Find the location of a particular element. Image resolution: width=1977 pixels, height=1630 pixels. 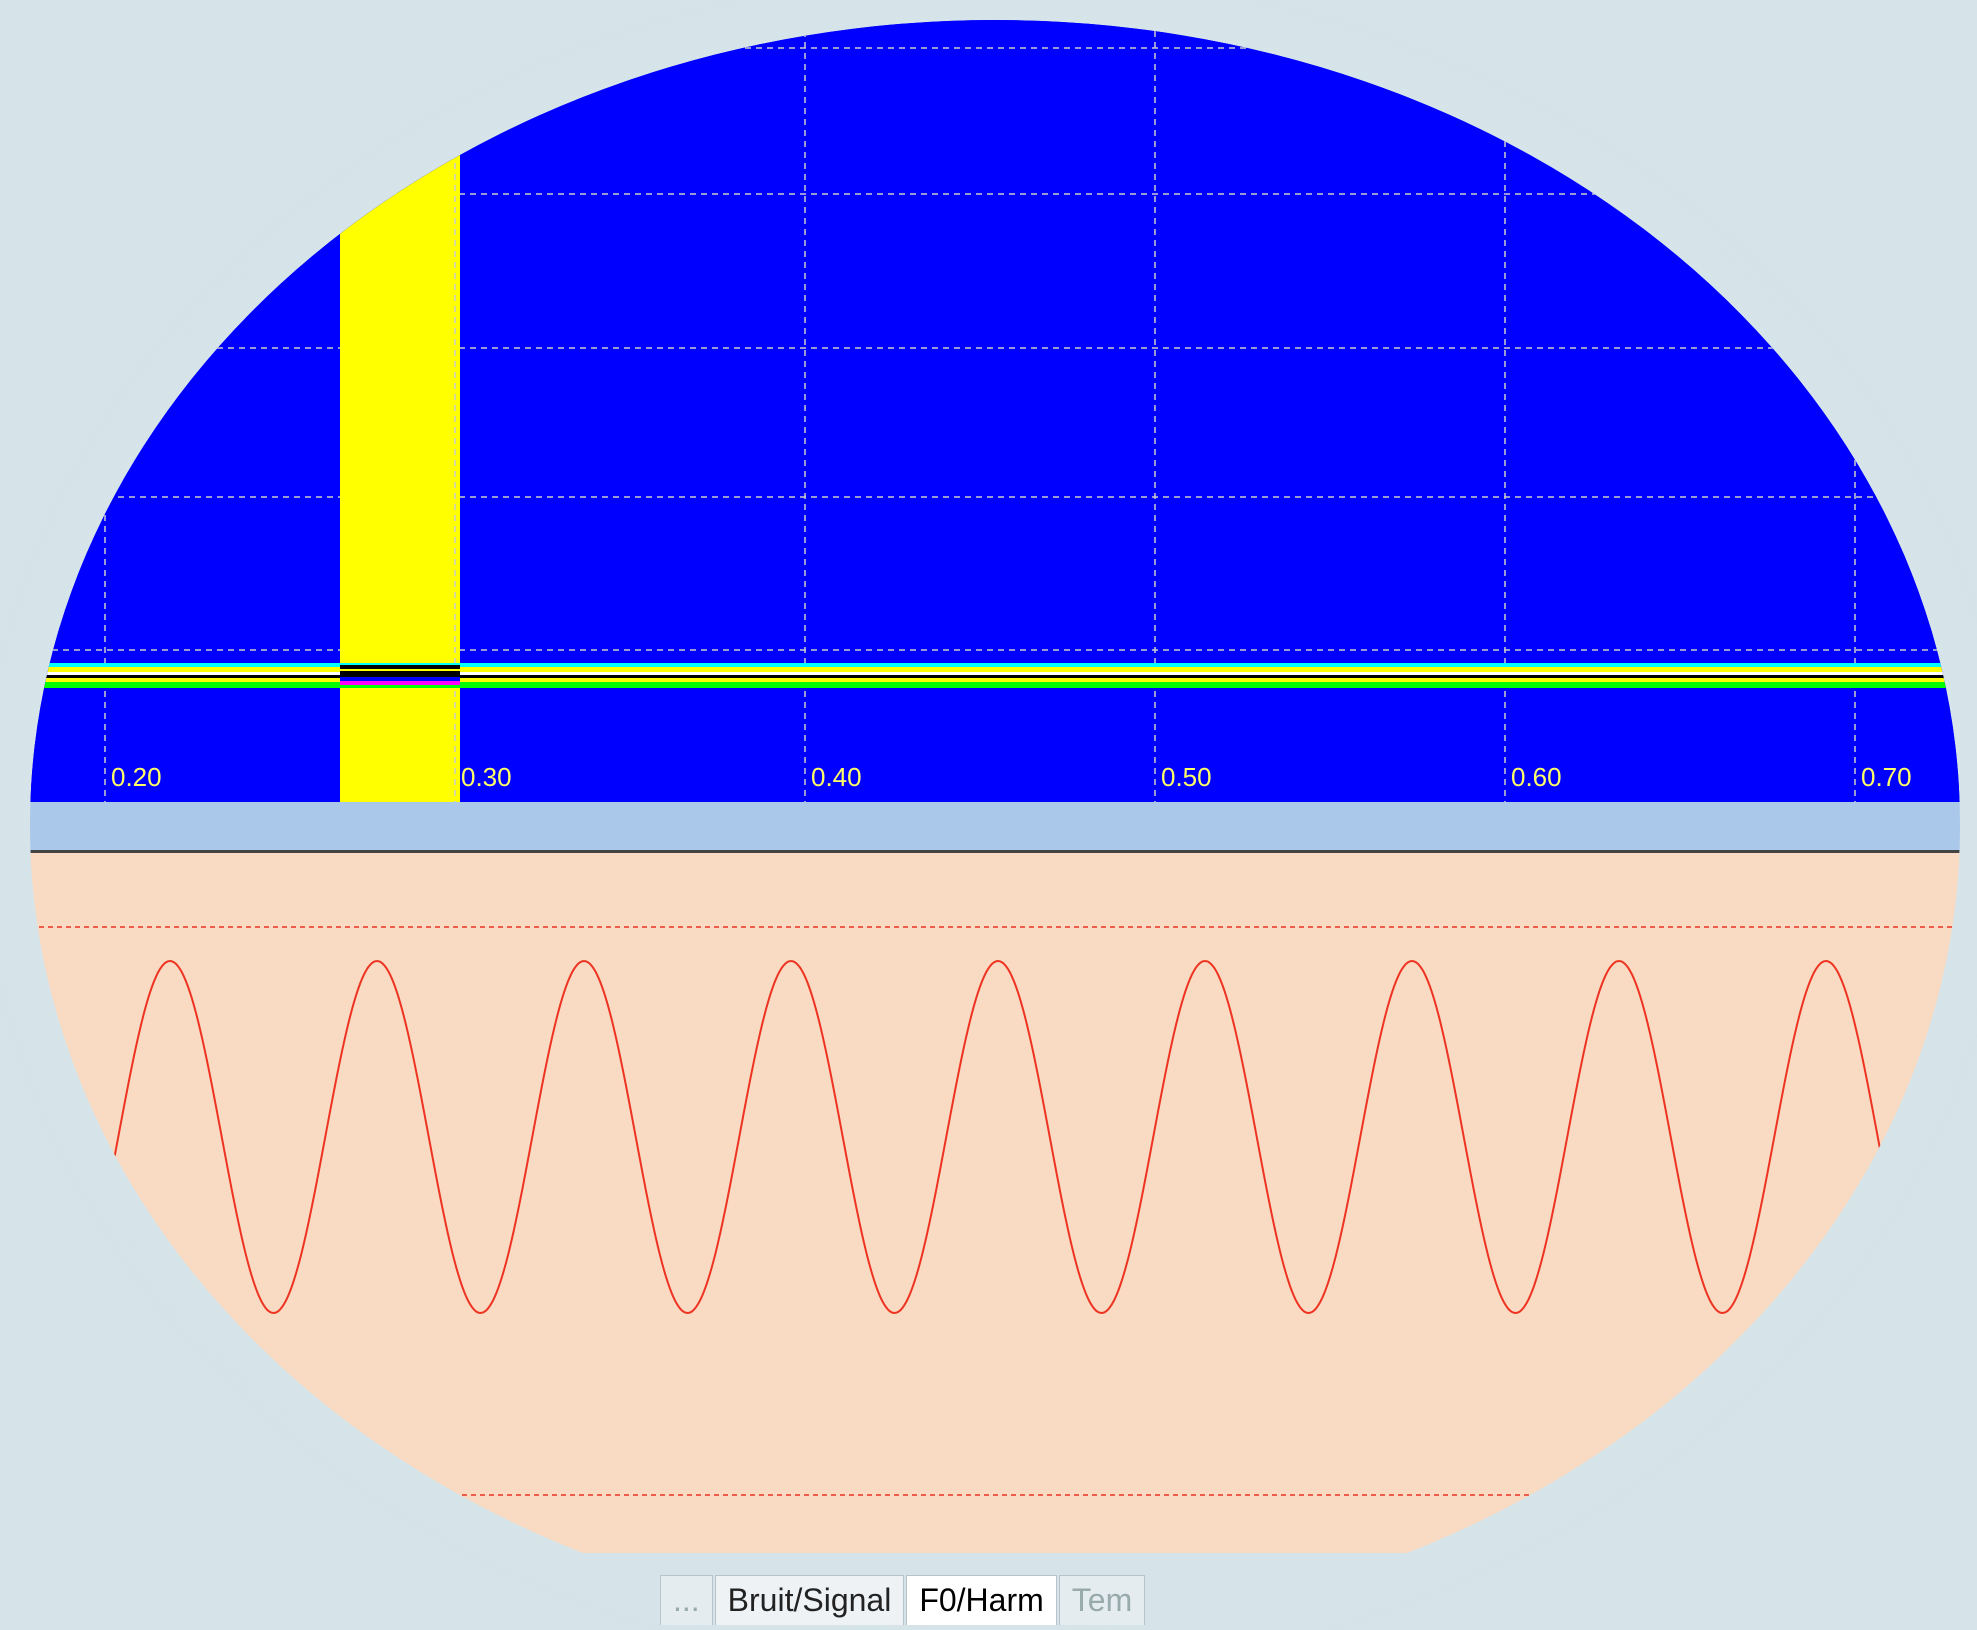

x-tick-label: 0.50 is located at coordinates (1186, 777).